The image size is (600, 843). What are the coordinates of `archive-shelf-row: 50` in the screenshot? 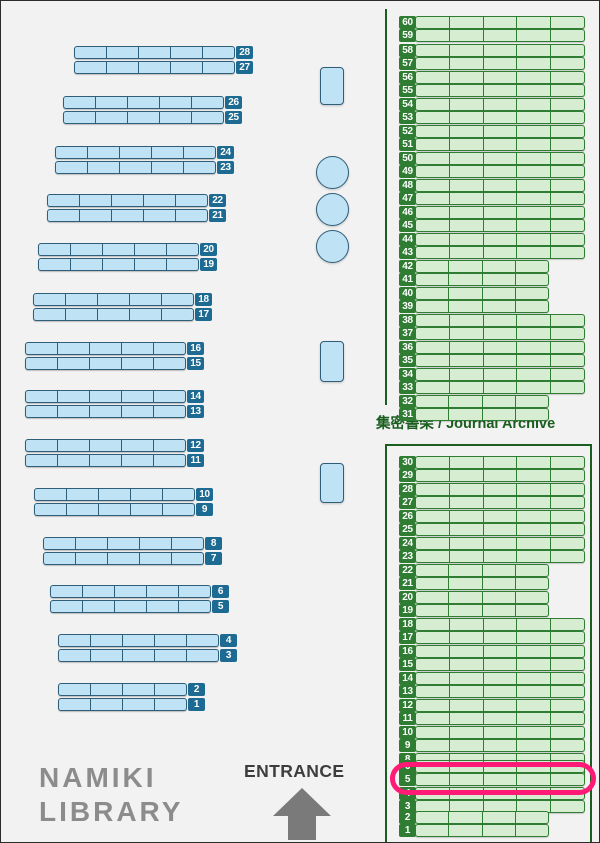 It's located at (492, 158).